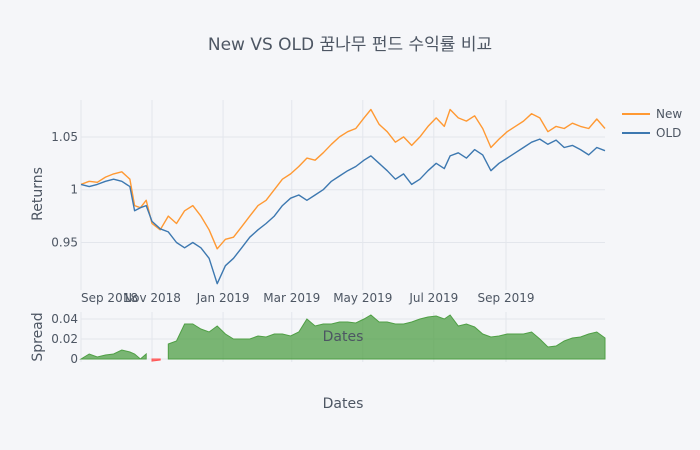  What do you see at coordinates (362, 298) in the screenshot?
I see `x-tick-label: May 2019` at bounding box center [362, 298].